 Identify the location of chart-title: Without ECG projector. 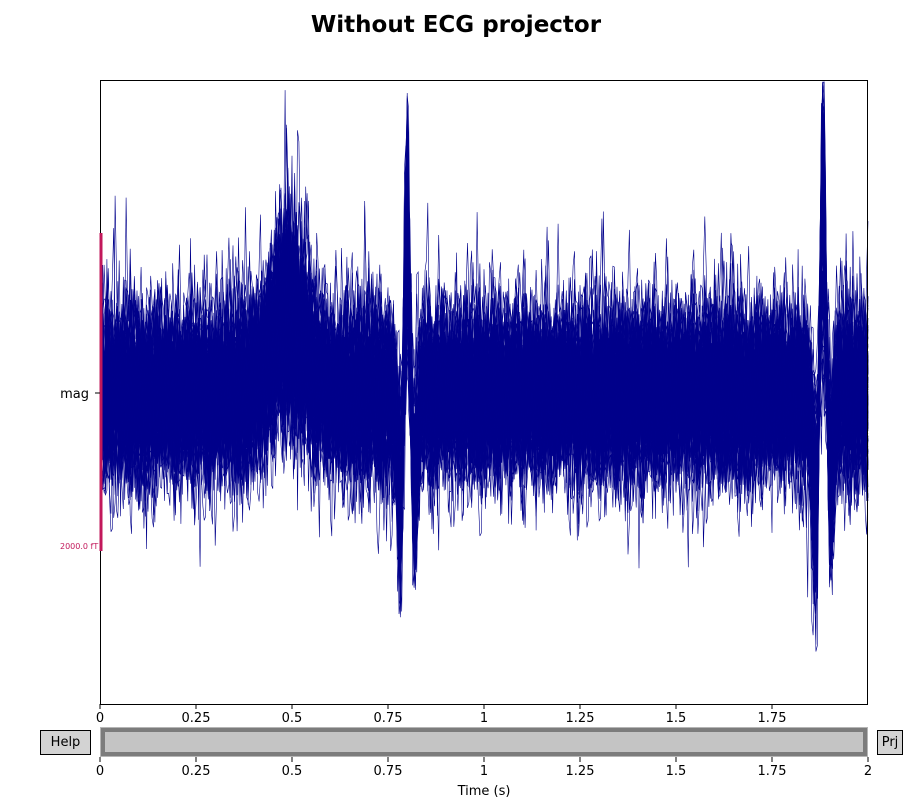
(456, 25).